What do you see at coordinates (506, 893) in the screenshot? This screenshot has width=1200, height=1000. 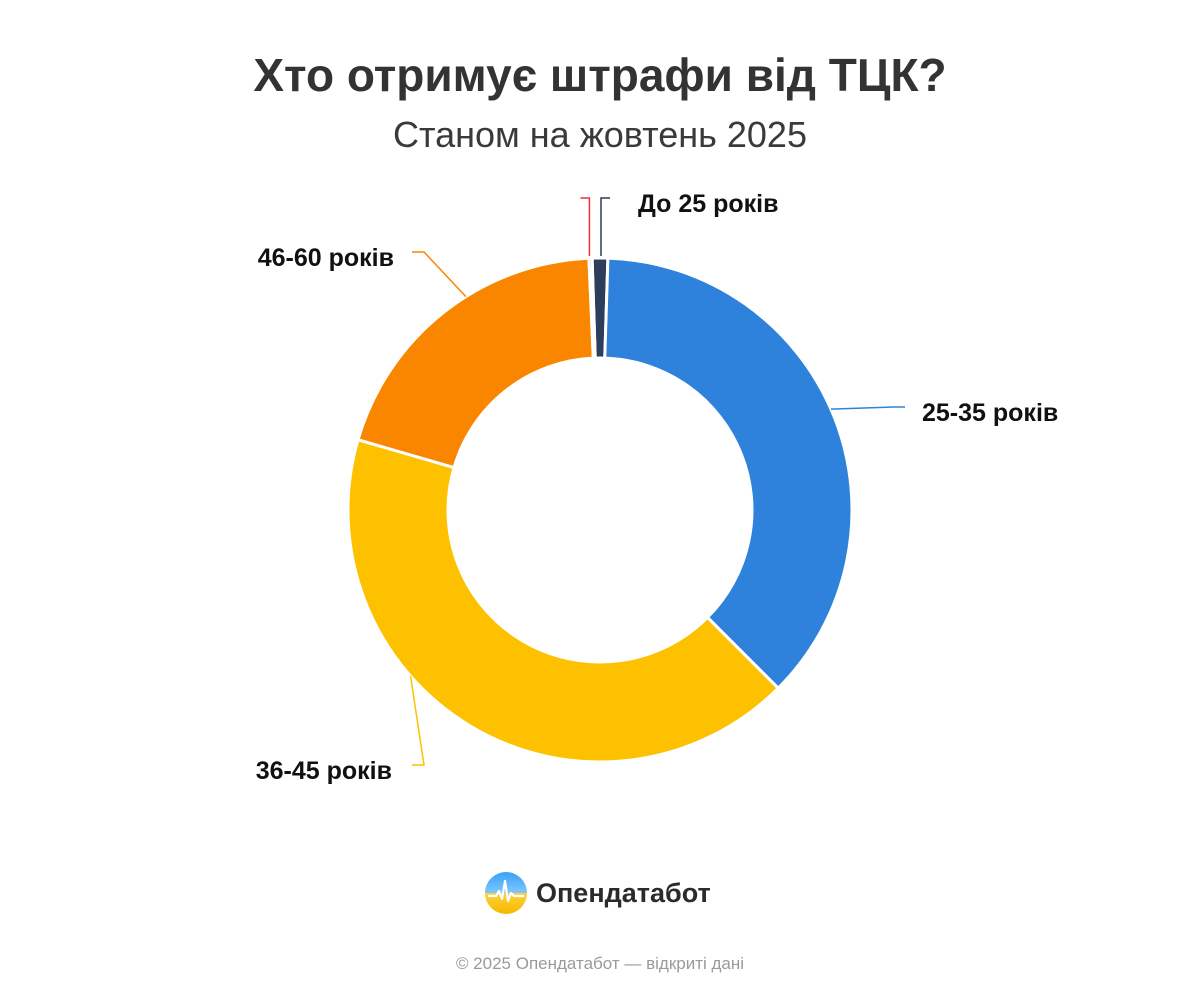 I see `opendatabot-logo-icon` at bounding box center [506, 893].